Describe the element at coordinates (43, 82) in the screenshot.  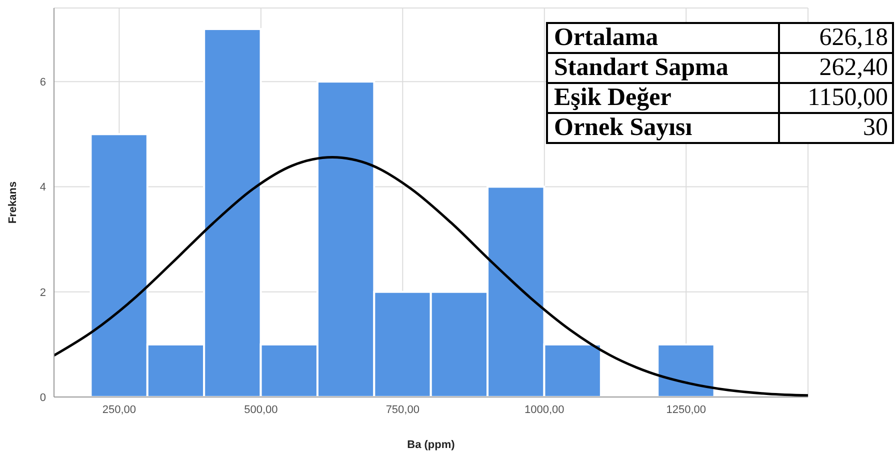
I see `y-tick-label: 6` at that location.